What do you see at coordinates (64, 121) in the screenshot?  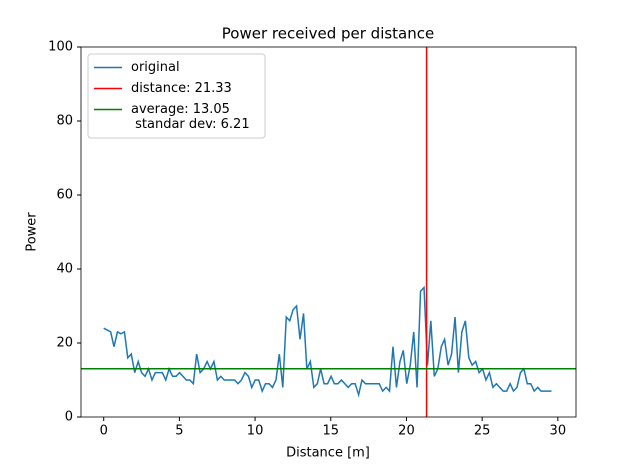 I see `y-tick-label: 80` at bounding box center [64, 121].